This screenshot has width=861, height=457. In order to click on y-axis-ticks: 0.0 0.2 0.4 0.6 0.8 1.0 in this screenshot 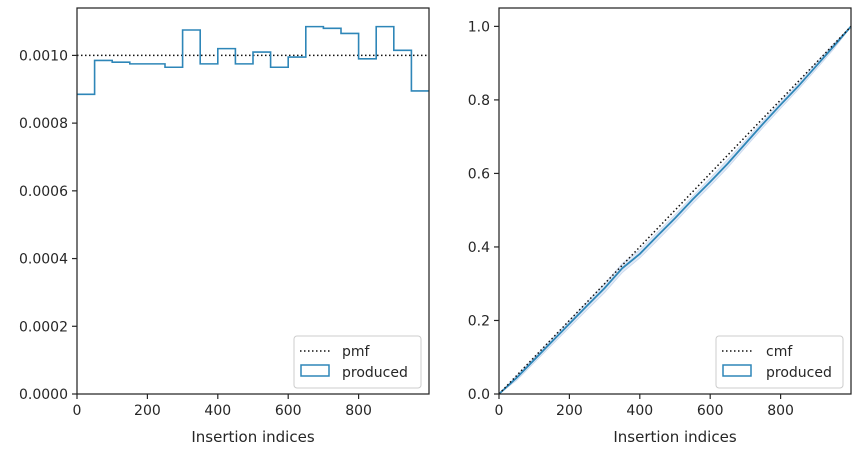, I will do `click(483, 211)`.